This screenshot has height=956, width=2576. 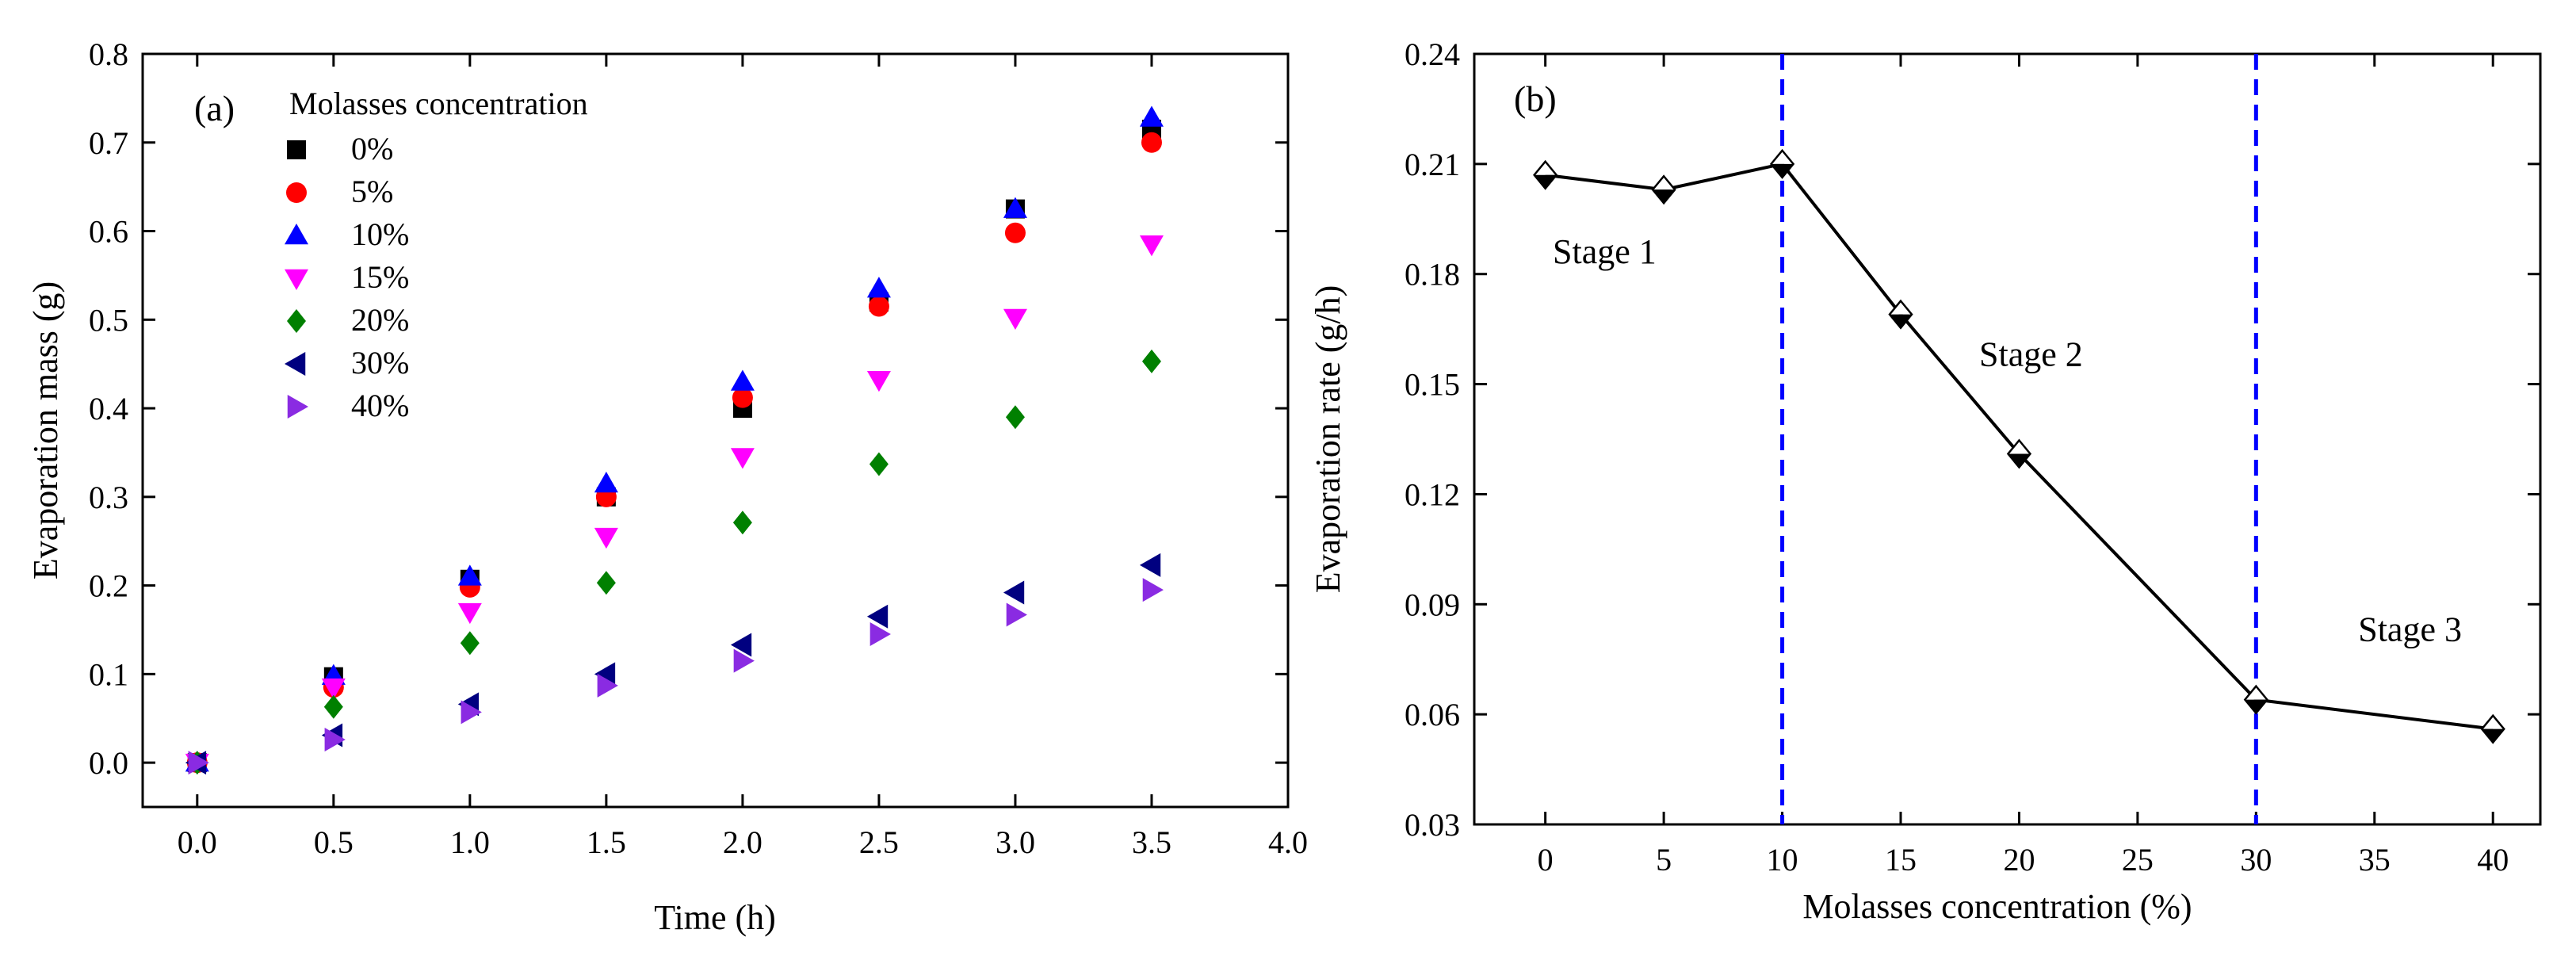 What do you see at coordinates (1015, 842) in the screenshot?
I see `chart-a-x-tick-label: 3.0` at bounding box center [1015, 842].